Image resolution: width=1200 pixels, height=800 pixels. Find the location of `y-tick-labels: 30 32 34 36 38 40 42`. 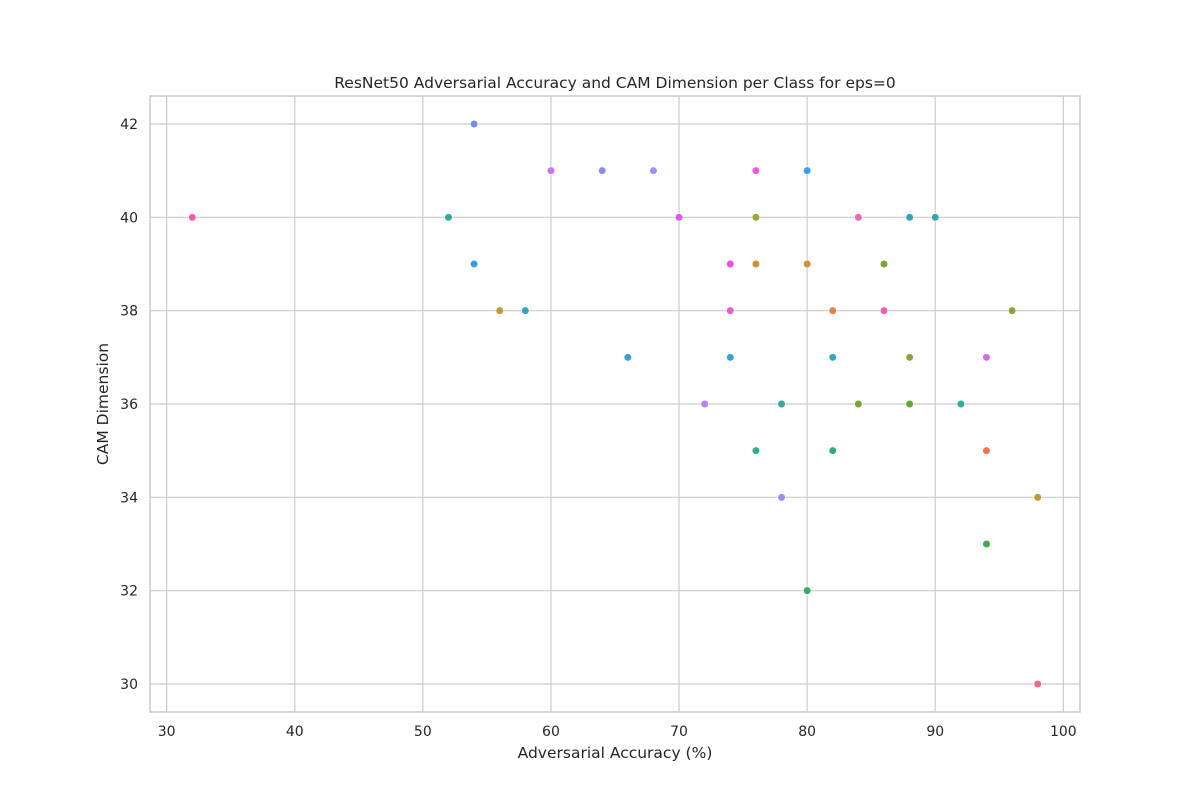

y-tick-labels: 30 32 34 36 38 40 42 is located at coordinates (129, 405).